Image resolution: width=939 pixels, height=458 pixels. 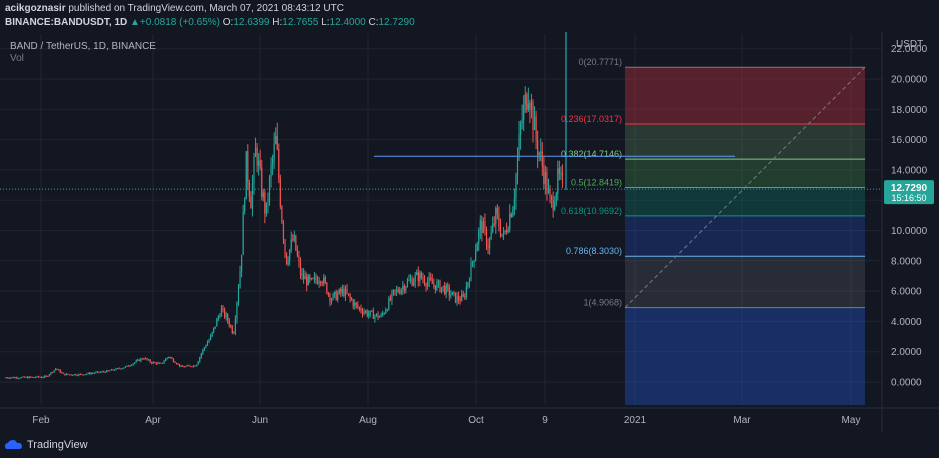 What do you see at coordinates (906, 383) in the screenshot?
I see `y-tick-label: 0.0000` at bounding box center [906, 383].